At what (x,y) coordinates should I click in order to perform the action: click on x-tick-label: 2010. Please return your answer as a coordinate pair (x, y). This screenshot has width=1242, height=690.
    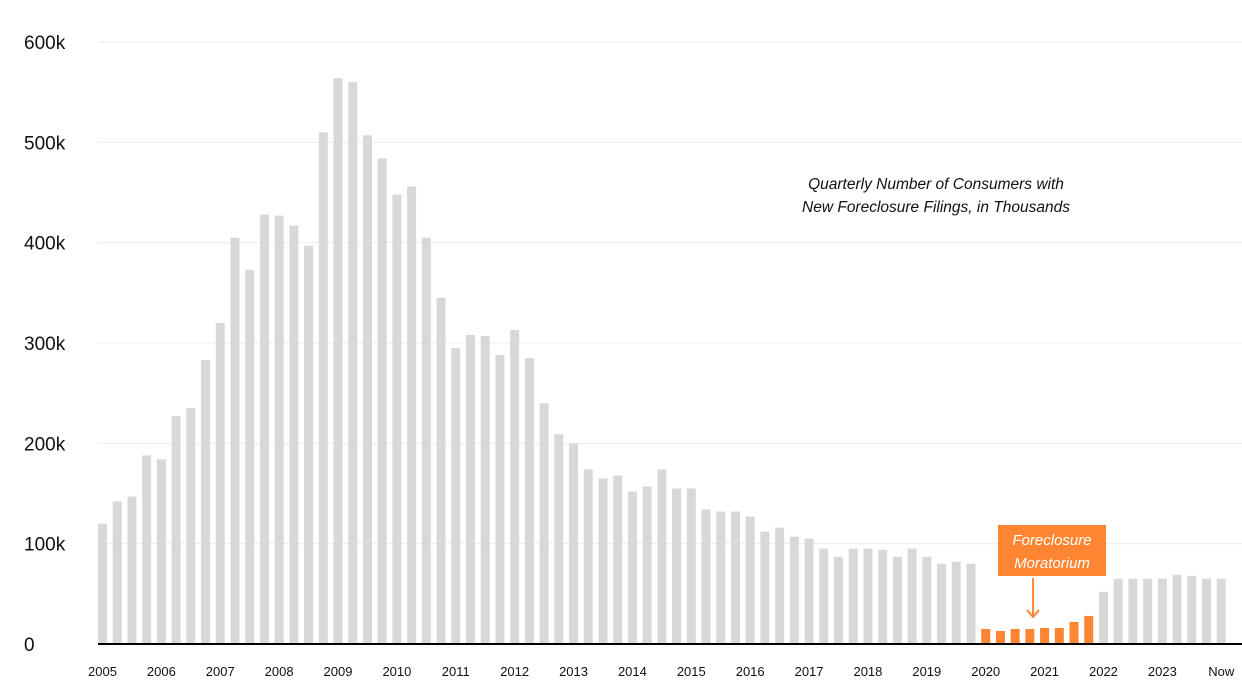
    Looking at the image, I should click on (396, 671).